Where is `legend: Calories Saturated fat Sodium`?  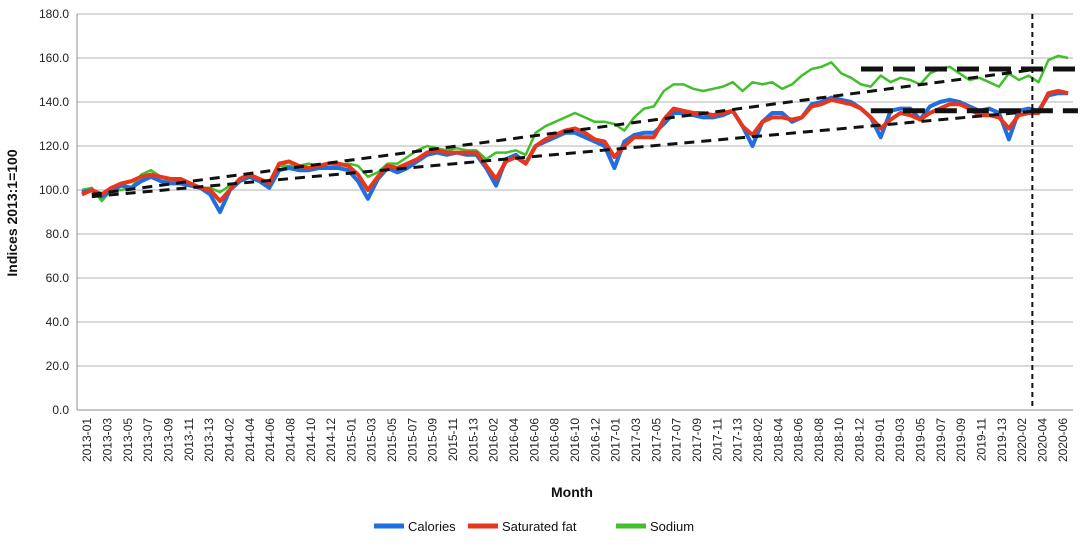
legend: Calories Saturated fat Sodium is located at coordinates (534, 526).